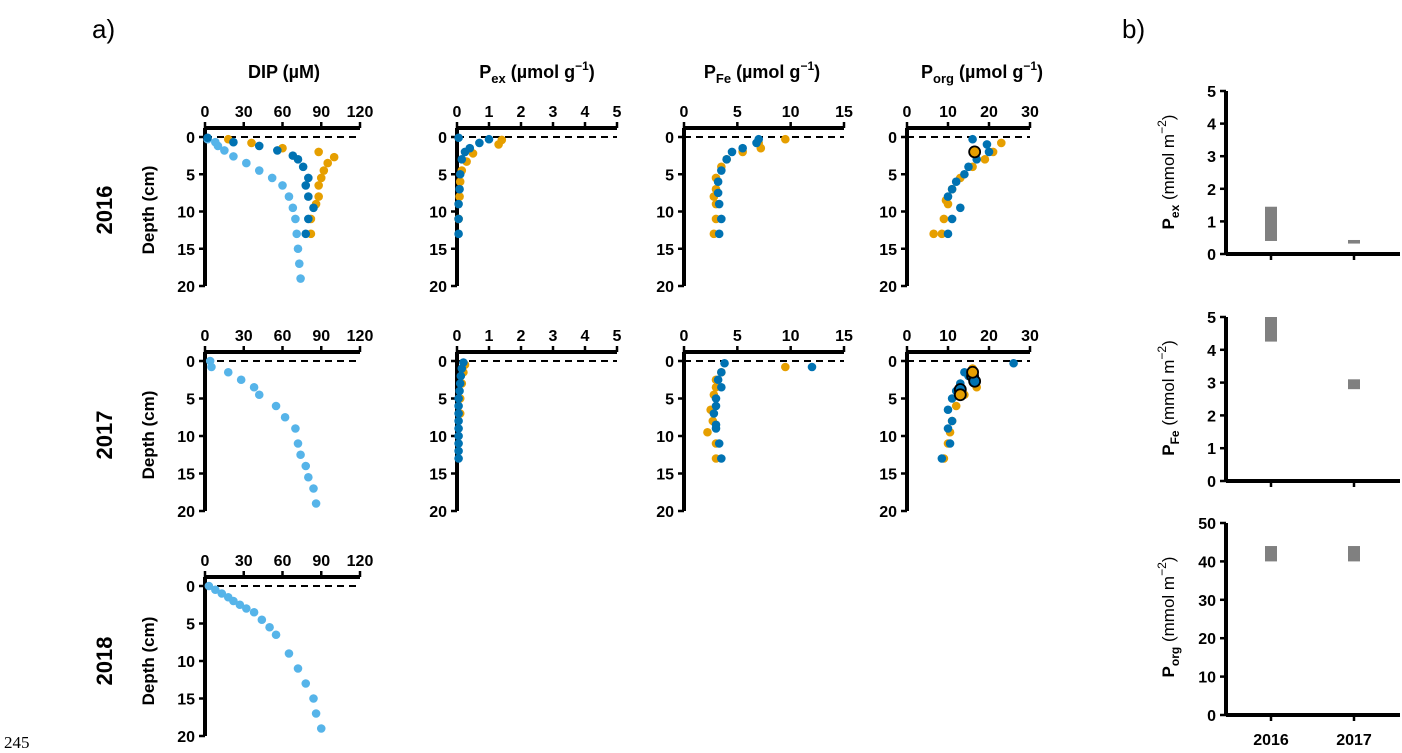  I want to click on panel-label-b: b), so click(1133, 29).